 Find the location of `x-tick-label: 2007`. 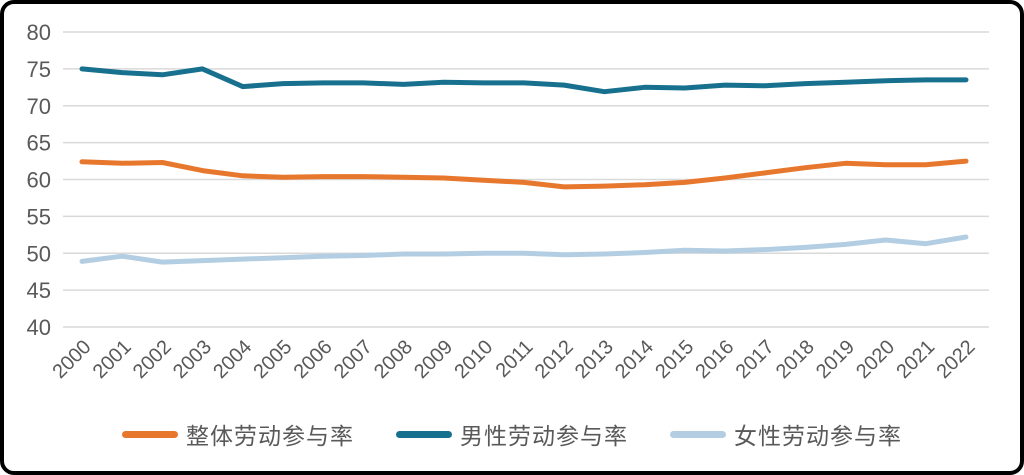

x-tick-label: 2007 is located at coordinates (353, 359).